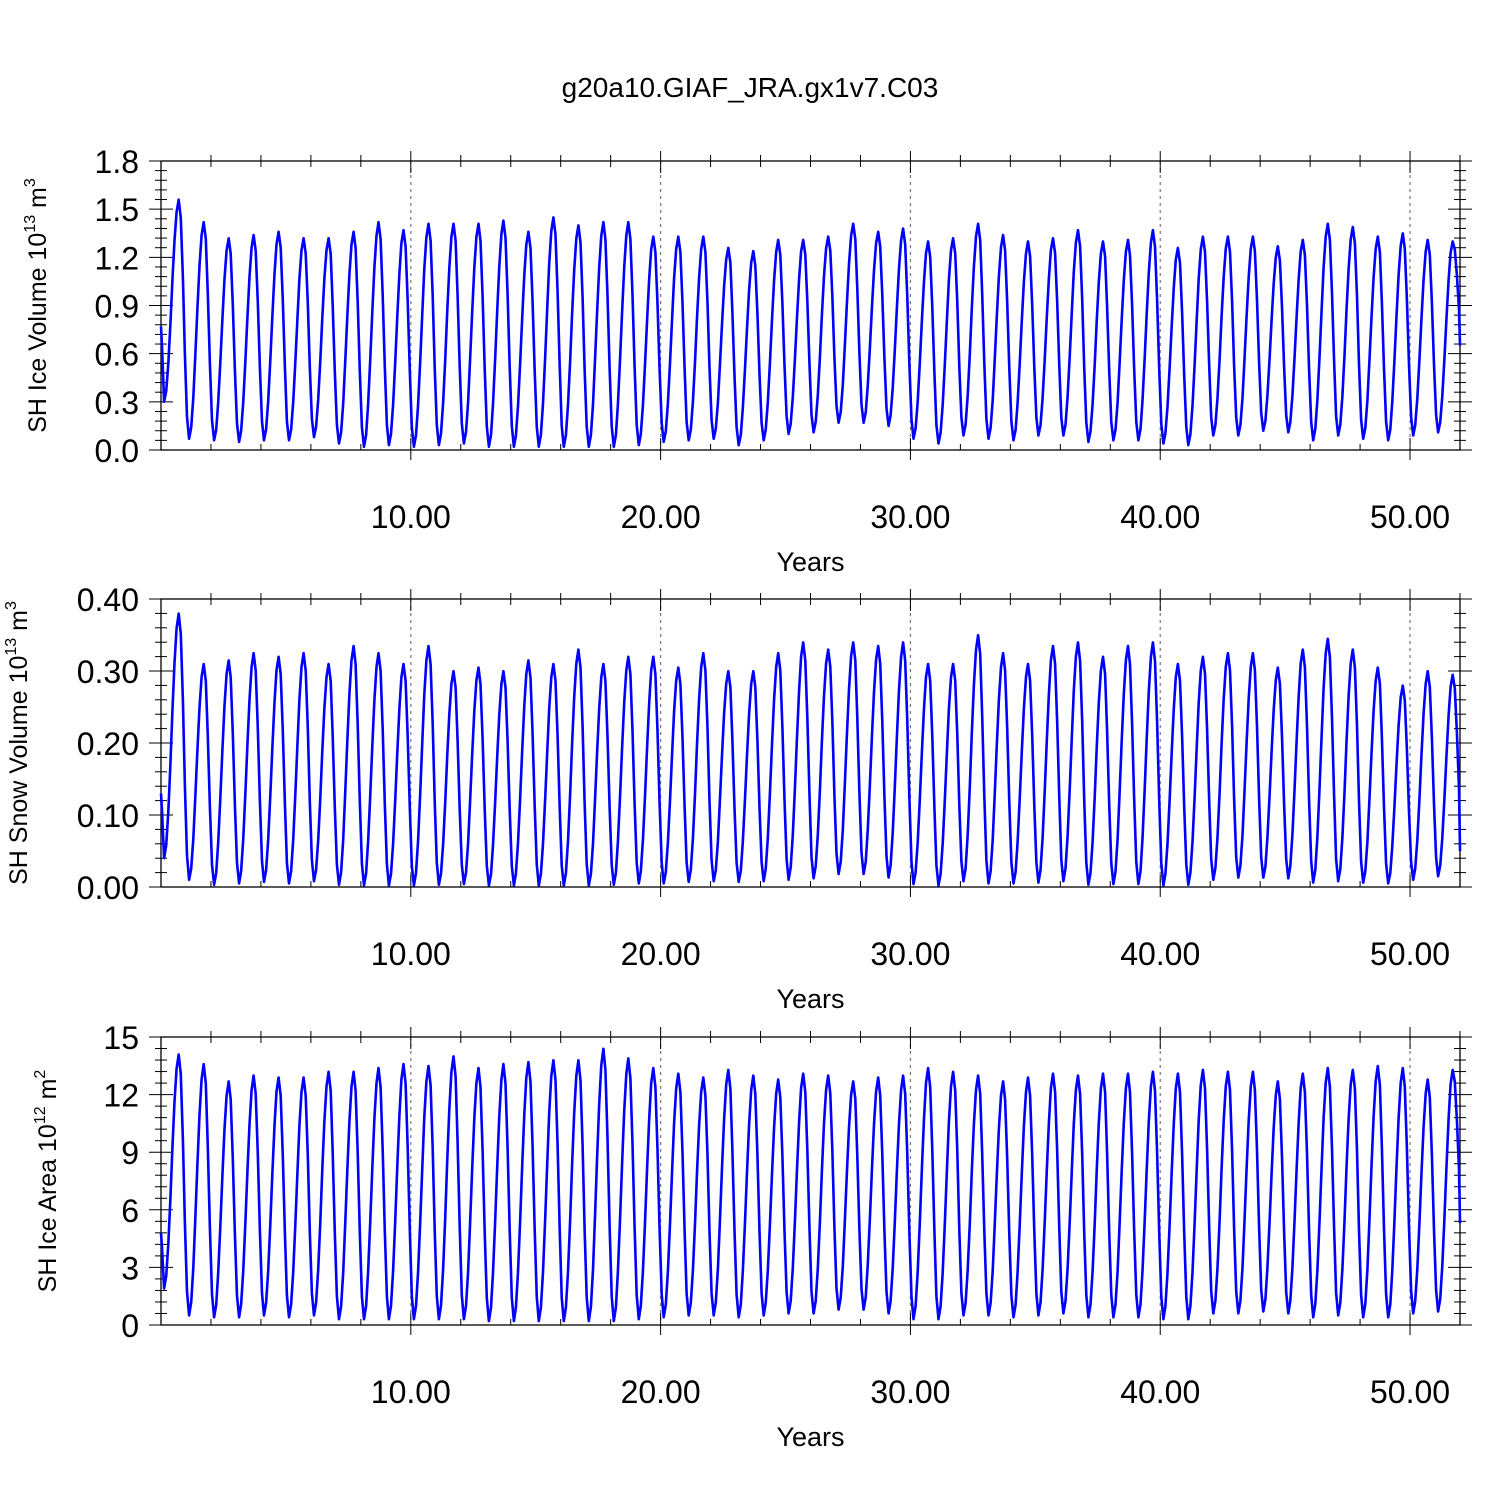  I want to click on y-tick-label: 0.40, so click(108, 600).